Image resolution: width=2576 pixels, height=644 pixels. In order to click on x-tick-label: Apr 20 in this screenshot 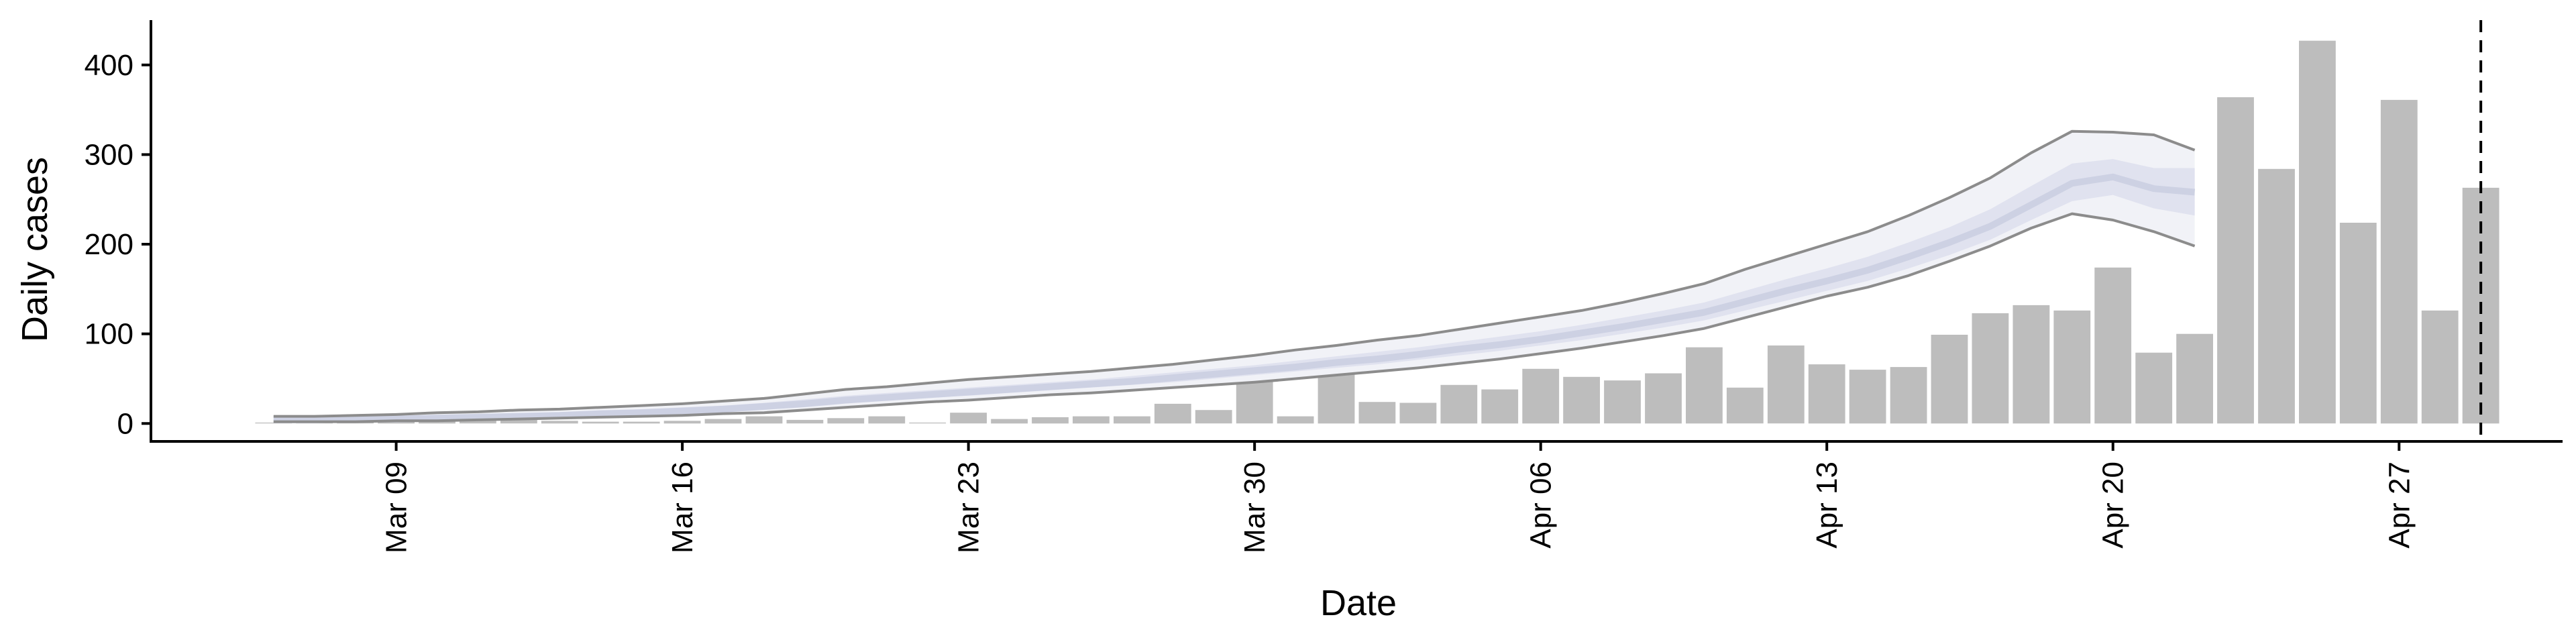, I will do `click(2113, 505)`.